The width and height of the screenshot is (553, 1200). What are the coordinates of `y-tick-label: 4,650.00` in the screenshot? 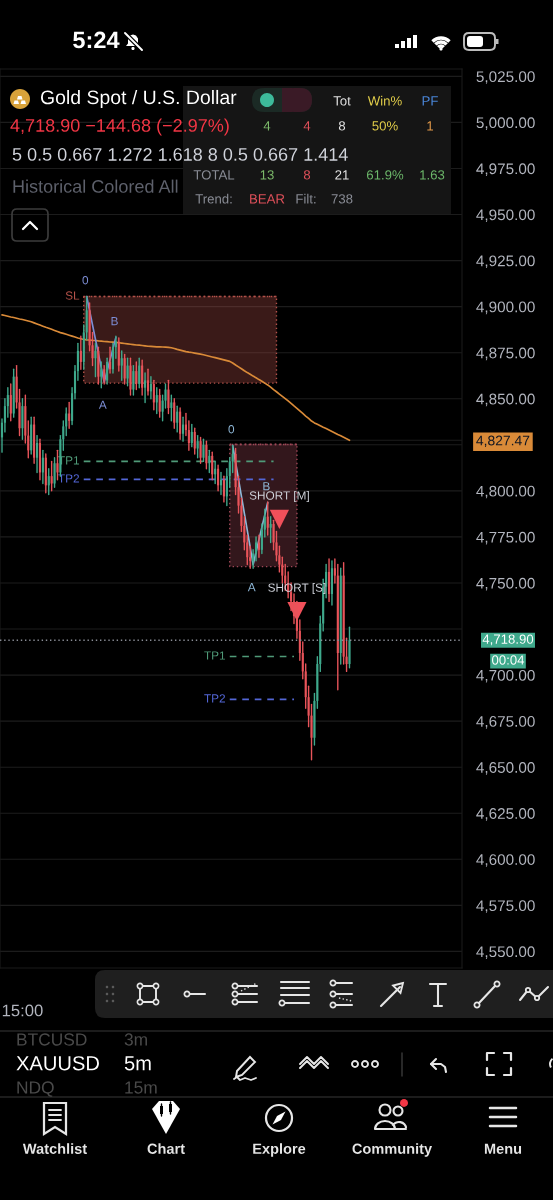 It's located at (505, 768).